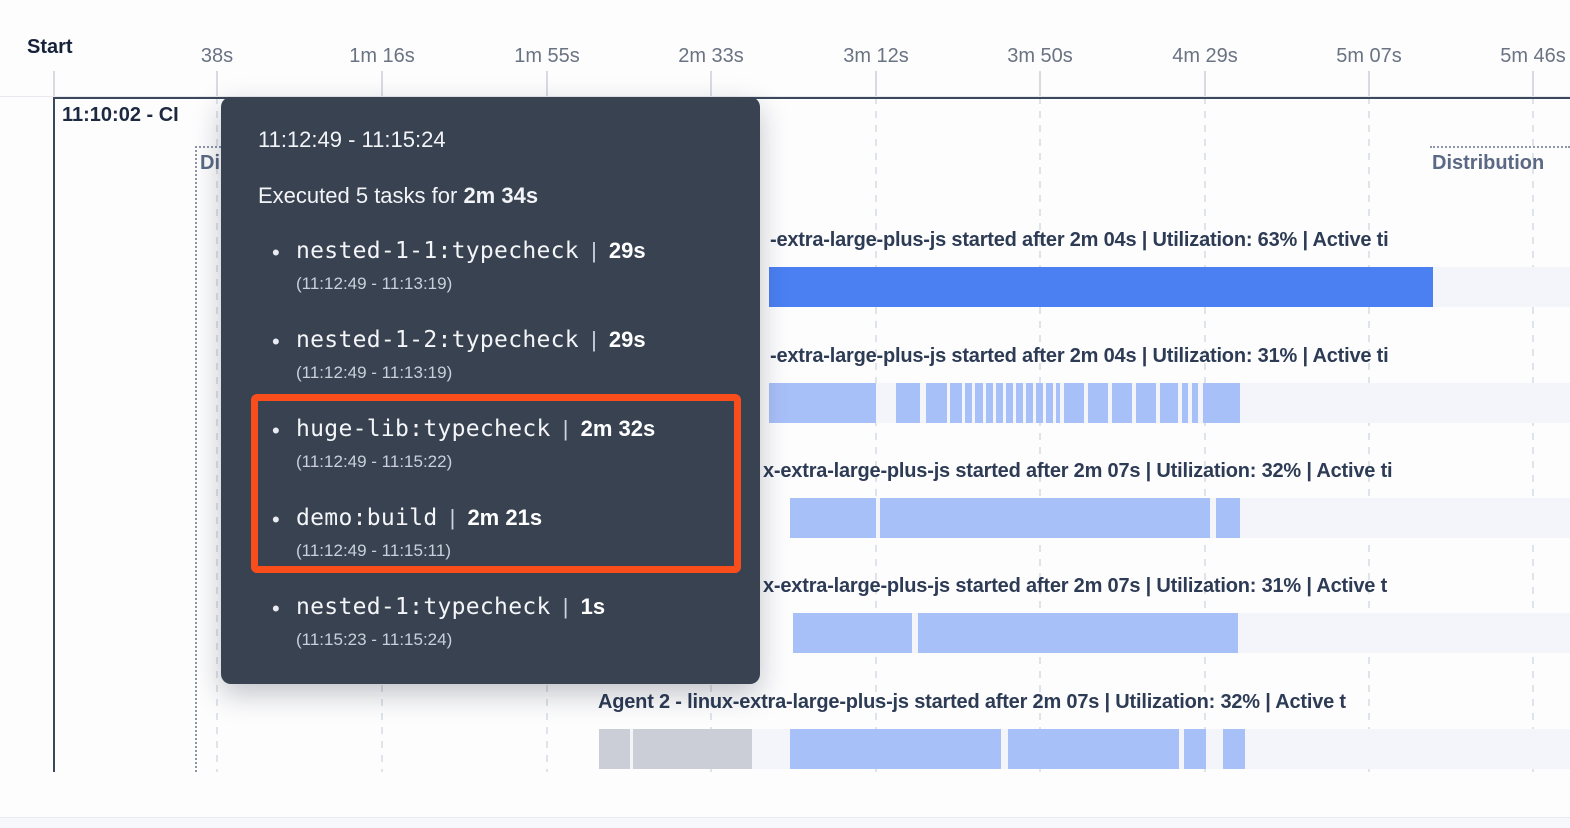  What do you see at coordinates (876, 56) in the screenshot?
I see `axis-tick-label: 3m 12s` at bounding box center [876, 56].